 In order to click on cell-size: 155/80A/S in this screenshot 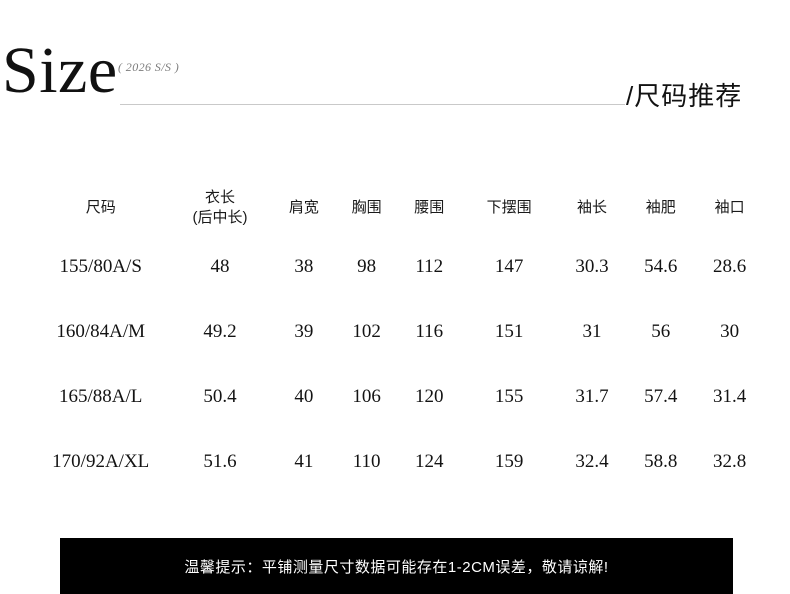, I will do `click(100, 266)`.